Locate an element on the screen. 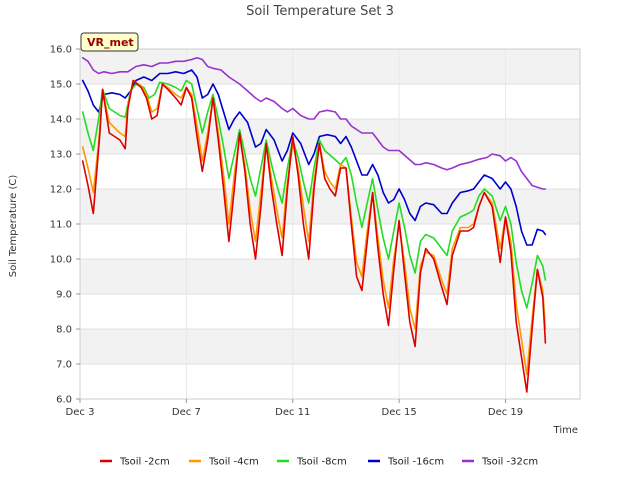 This screenshot has height=480, width=640. y-tick-label: 13.0 is located at coordinates (61, 155).